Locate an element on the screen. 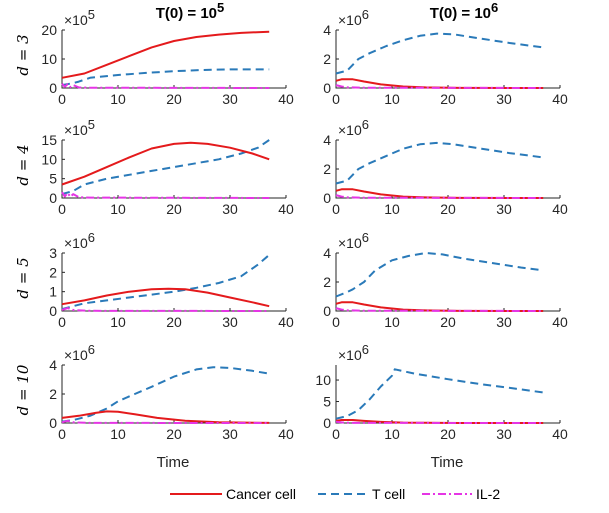  row-label-d3: d = 3 is located at coordinates (23, 54).